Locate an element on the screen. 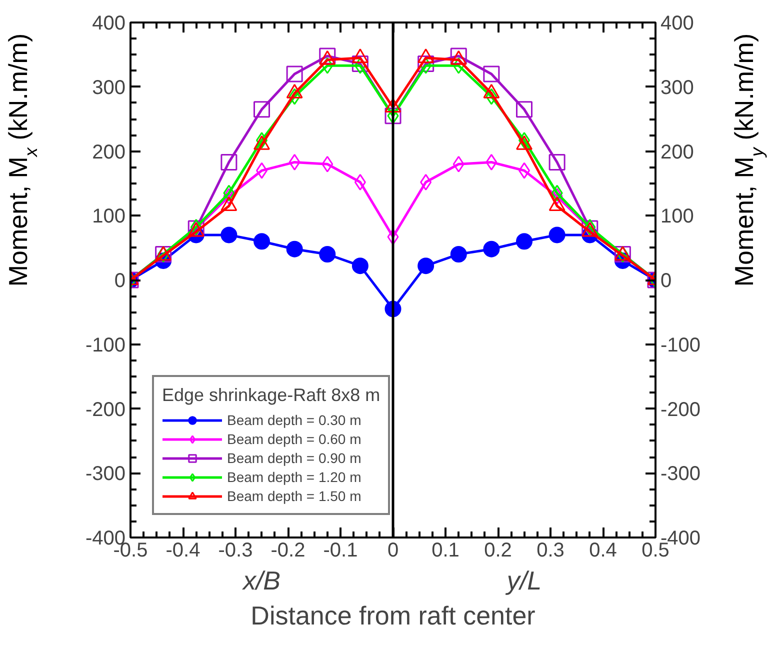 The height and width of the screenshot is (657, 768). y-axis-title: Moment, Mx (kN.m/m) is located at coordinates (22, 160).